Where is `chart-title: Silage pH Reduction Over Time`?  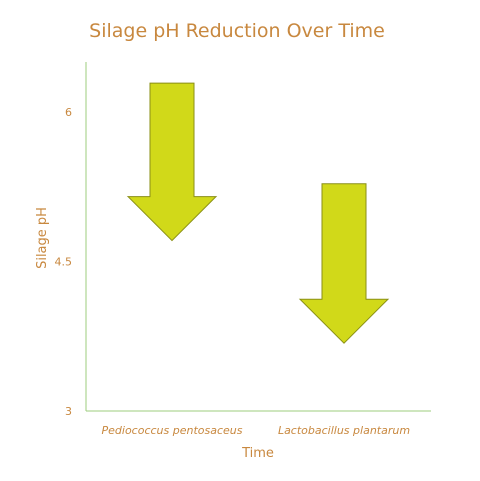
chart-title: Silage pH Reduction Over Time is located at coordinates (237, 31).